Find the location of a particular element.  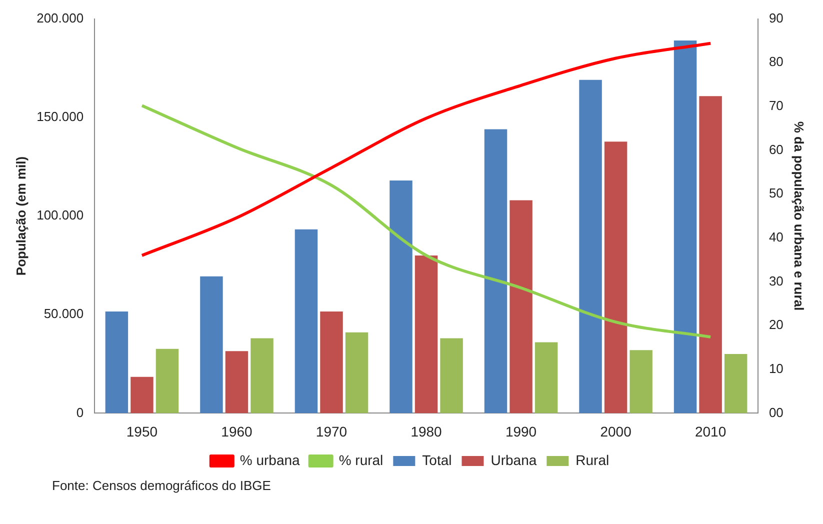

legend-label: % urbana is located at coordinates (270, 460).